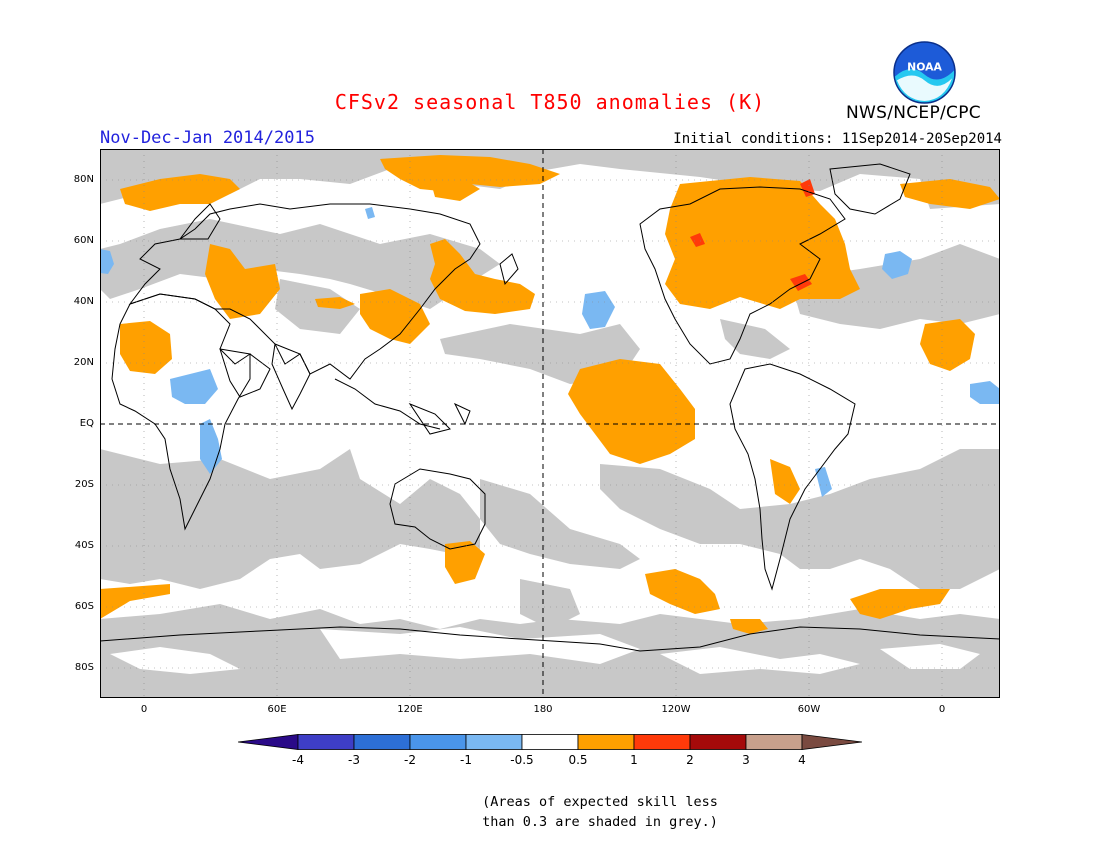 The height and width of the screenshot is (850, 1100). Describe the element at coordinates (410, 709) in the screenshot. I see `lon-label: 120E` at that location.